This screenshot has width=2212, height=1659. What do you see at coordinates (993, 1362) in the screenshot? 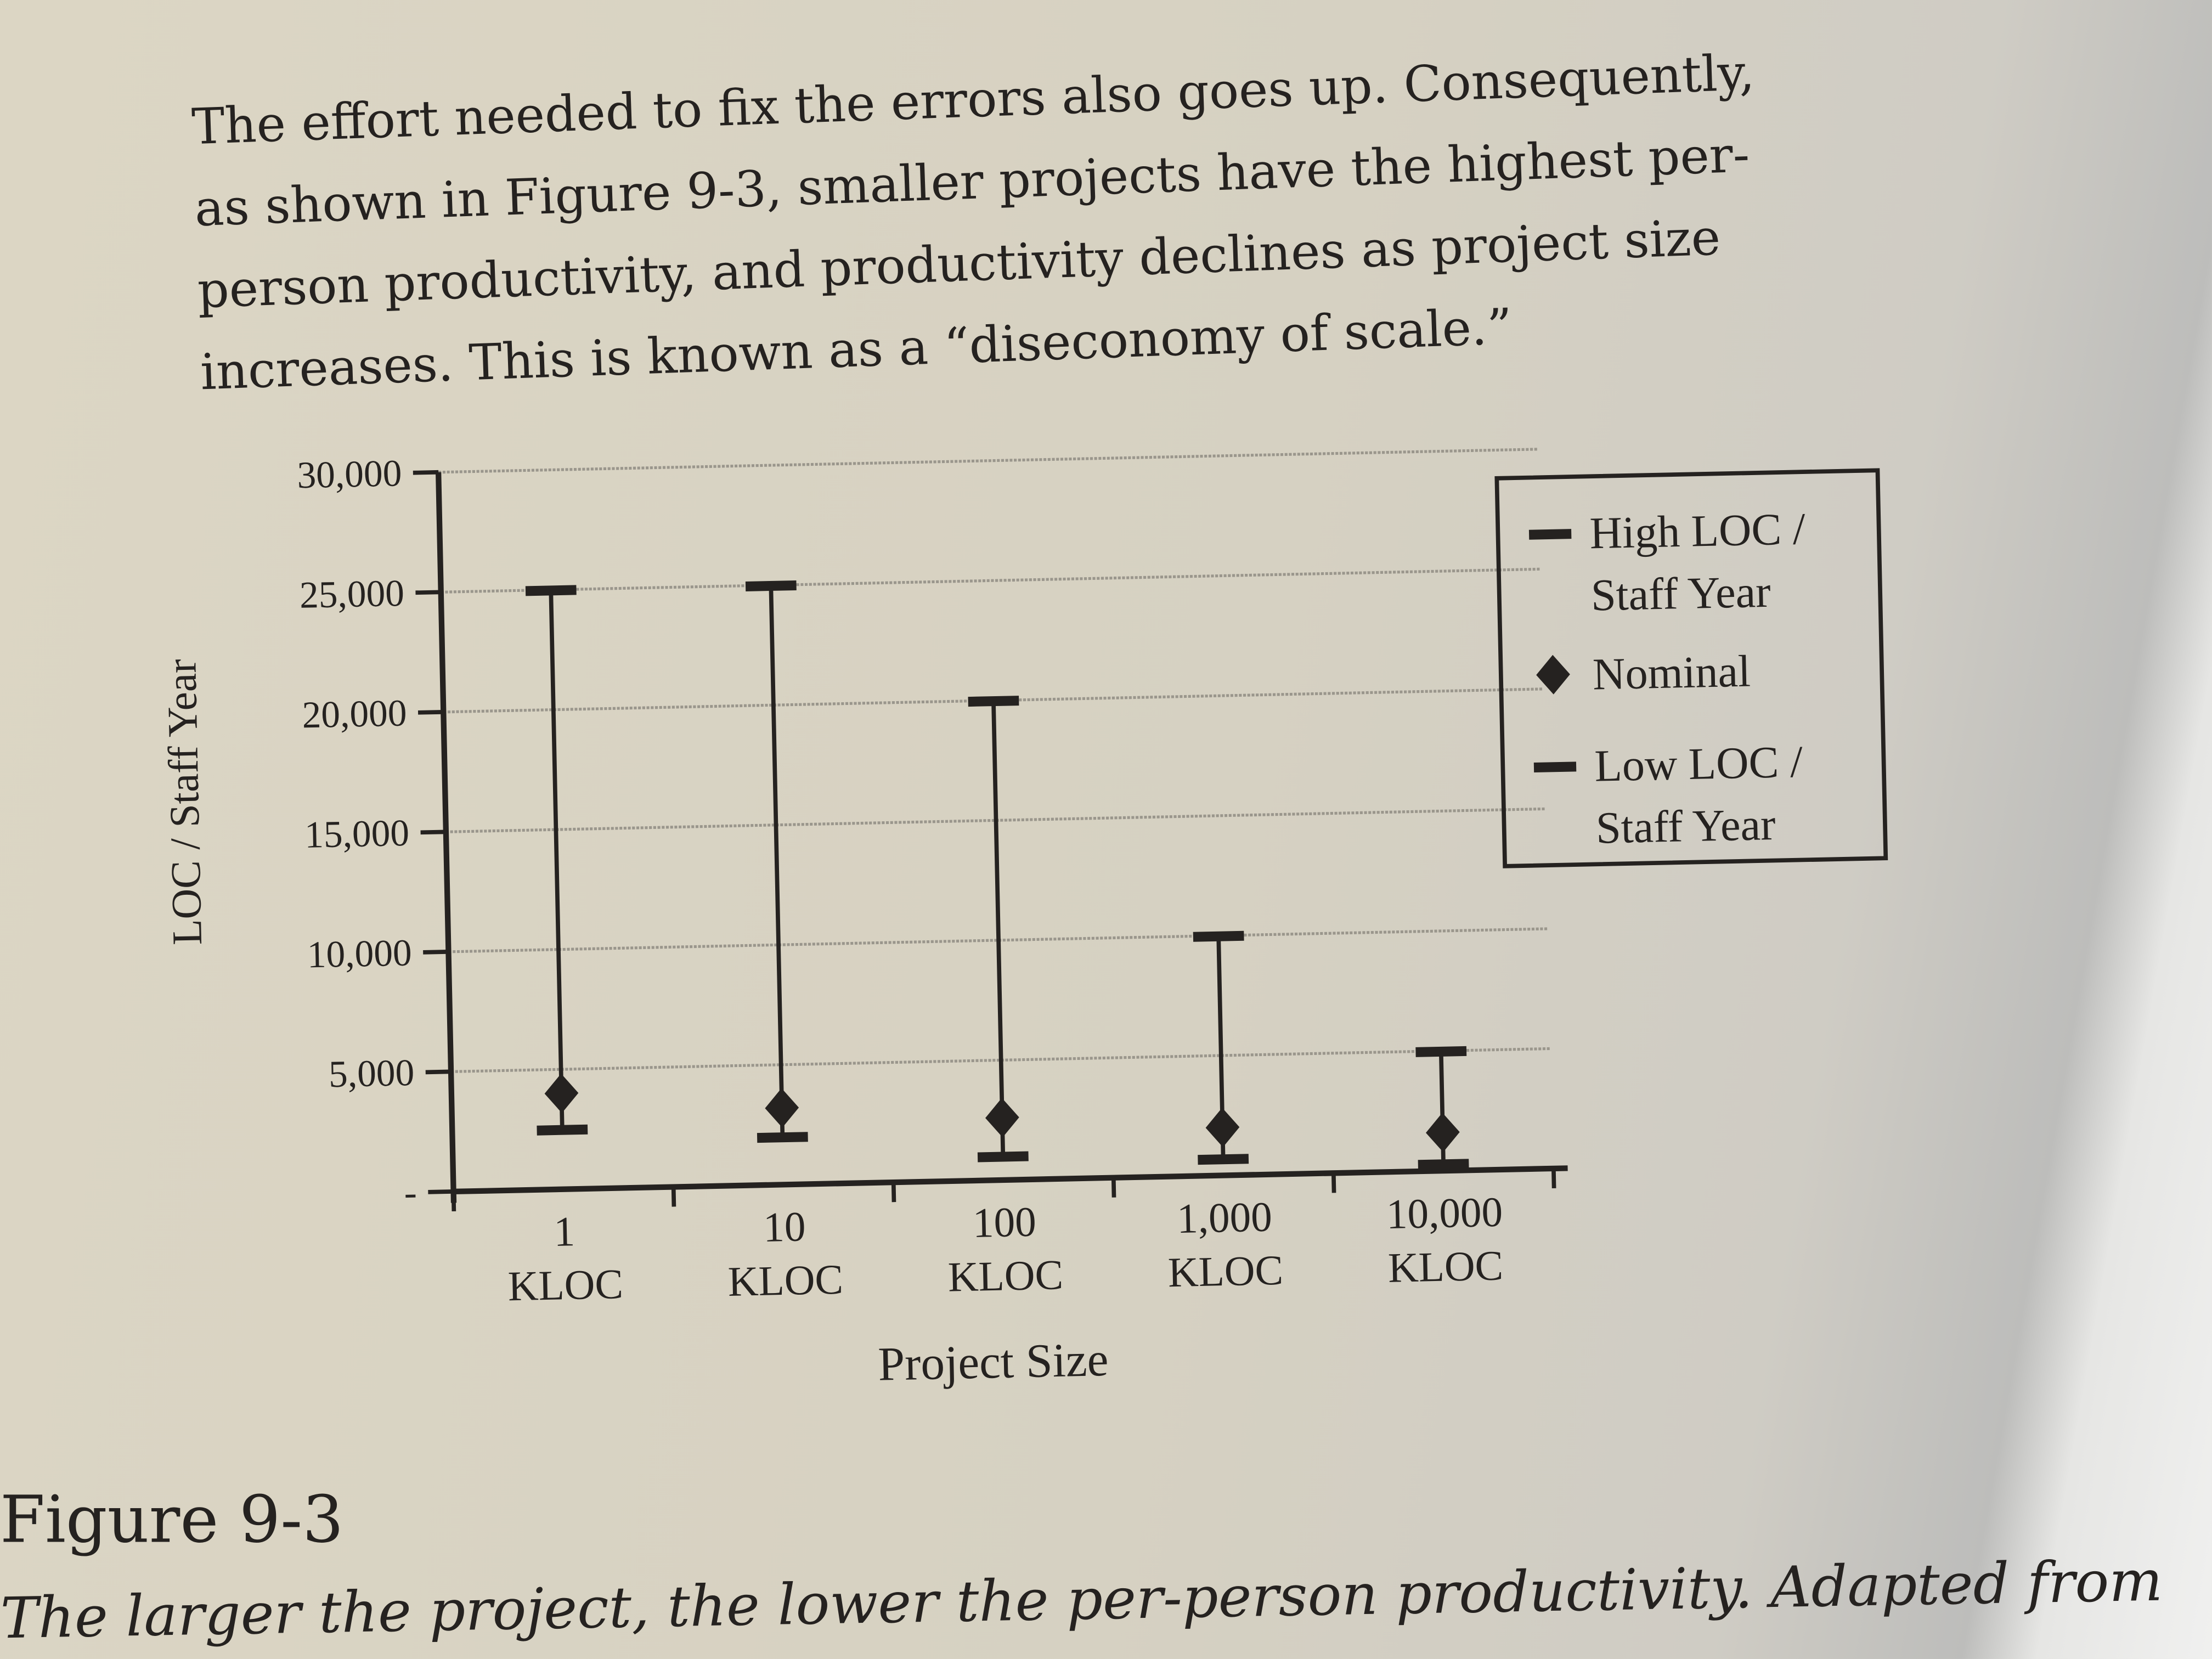
I see `x-axis-label: Project Size` at bounding box center [993, 1362].